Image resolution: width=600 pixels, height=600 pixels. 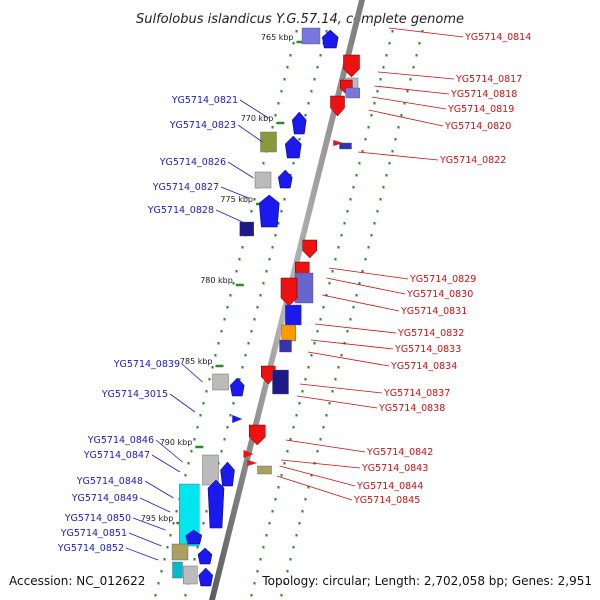 I want to click on gene-label-reverse: YG5714_0818, so click(x=483, y=94).